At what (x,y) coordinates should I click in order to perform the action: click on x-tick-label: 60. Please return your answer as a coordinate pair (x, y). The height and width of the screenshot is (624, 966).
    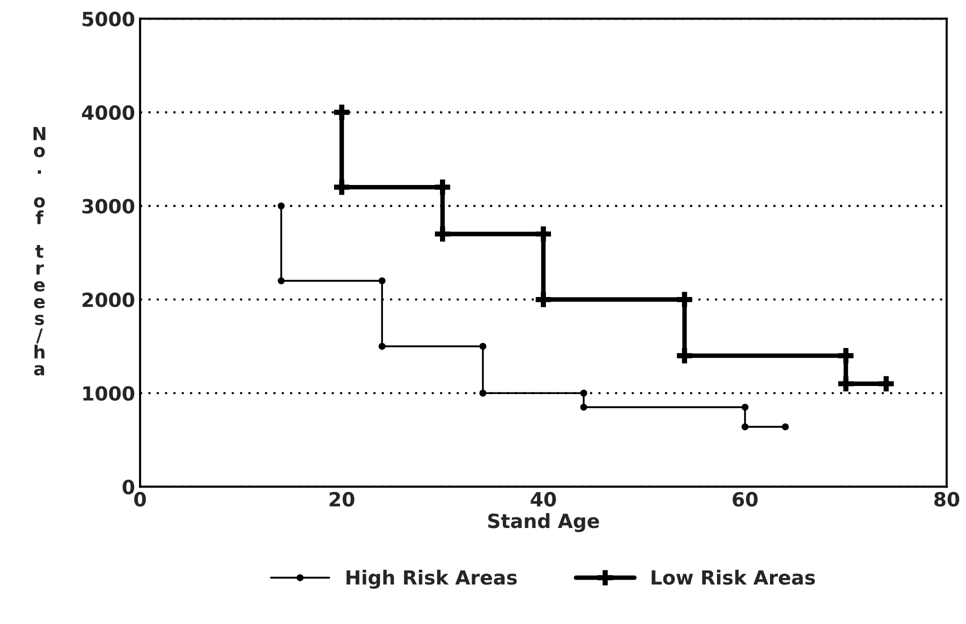
    Looking at the image, I should click on (745, 499).